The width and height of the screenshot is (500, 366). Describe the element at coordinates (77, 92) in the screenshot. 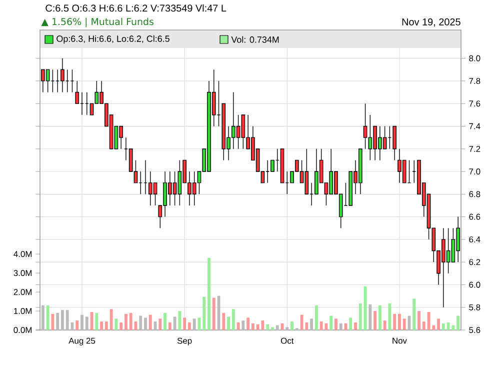

I see `candlestick` at that location.